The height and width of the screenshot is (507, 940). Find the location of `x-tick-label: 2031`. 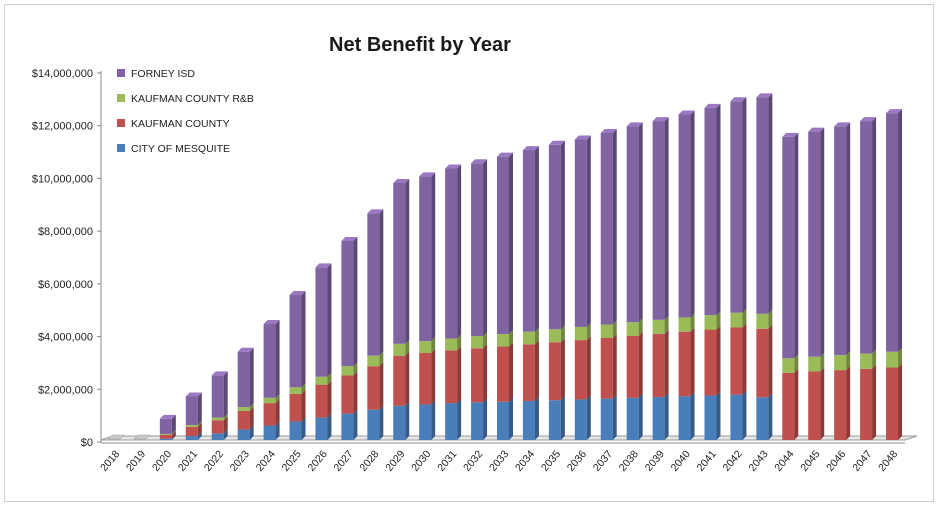

x-tick-label: 2031 is located at coordinates (447, 461).